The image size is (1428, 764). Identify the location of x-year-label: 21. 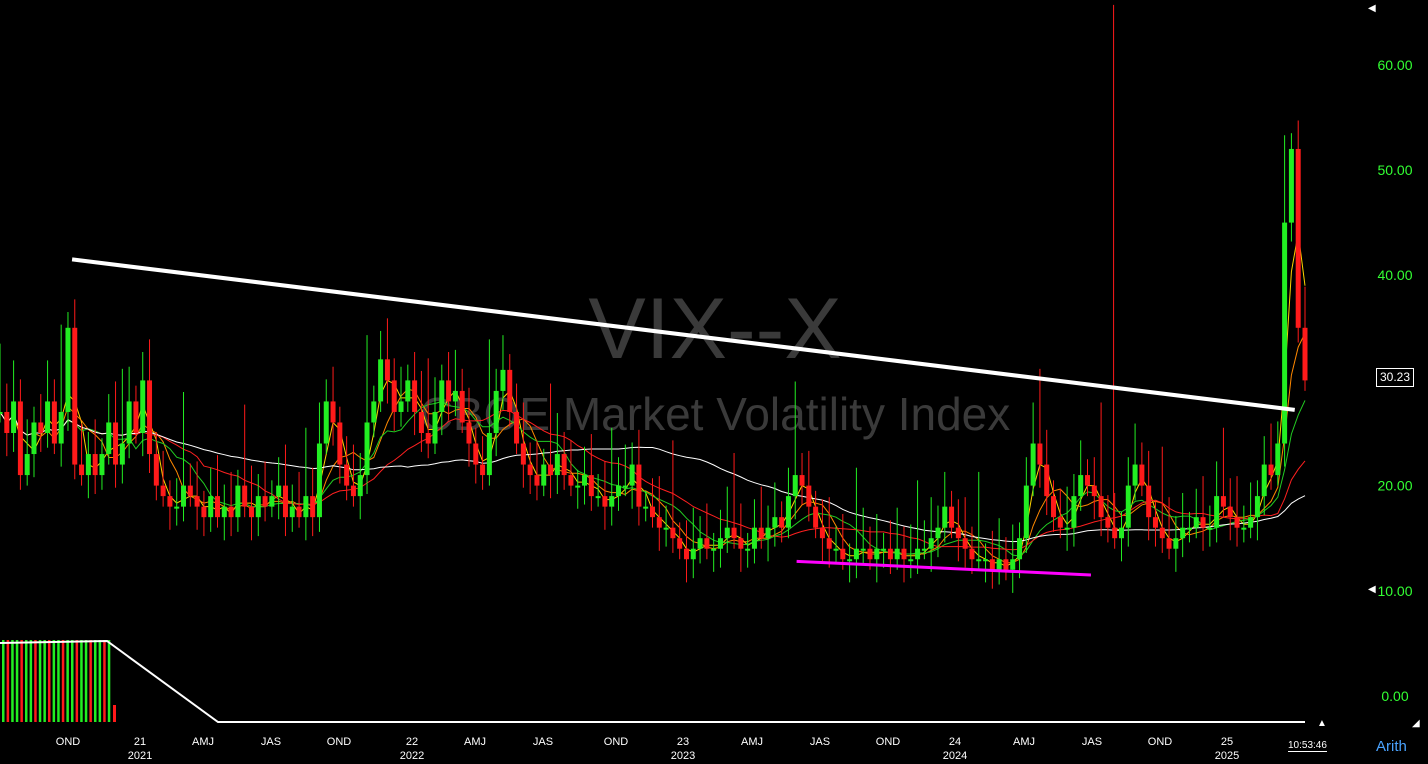
(140, 742).